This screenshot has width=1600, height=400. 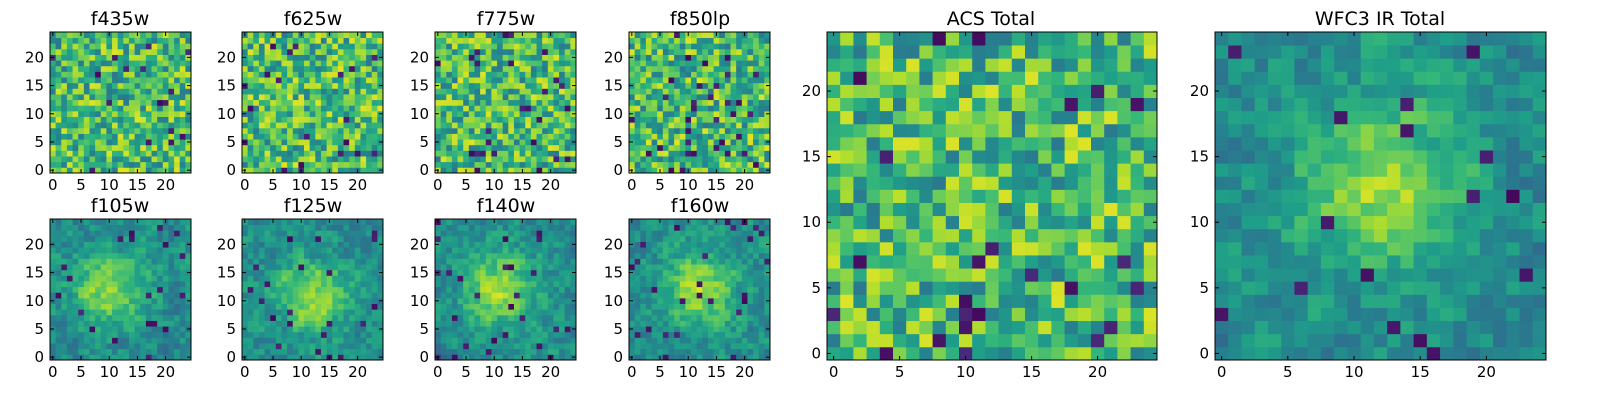 What do you see at coordinates (613, 57) in the screenshot?
I see `y-tick-label-f850lp: 20` at bounding box center [613, 57].